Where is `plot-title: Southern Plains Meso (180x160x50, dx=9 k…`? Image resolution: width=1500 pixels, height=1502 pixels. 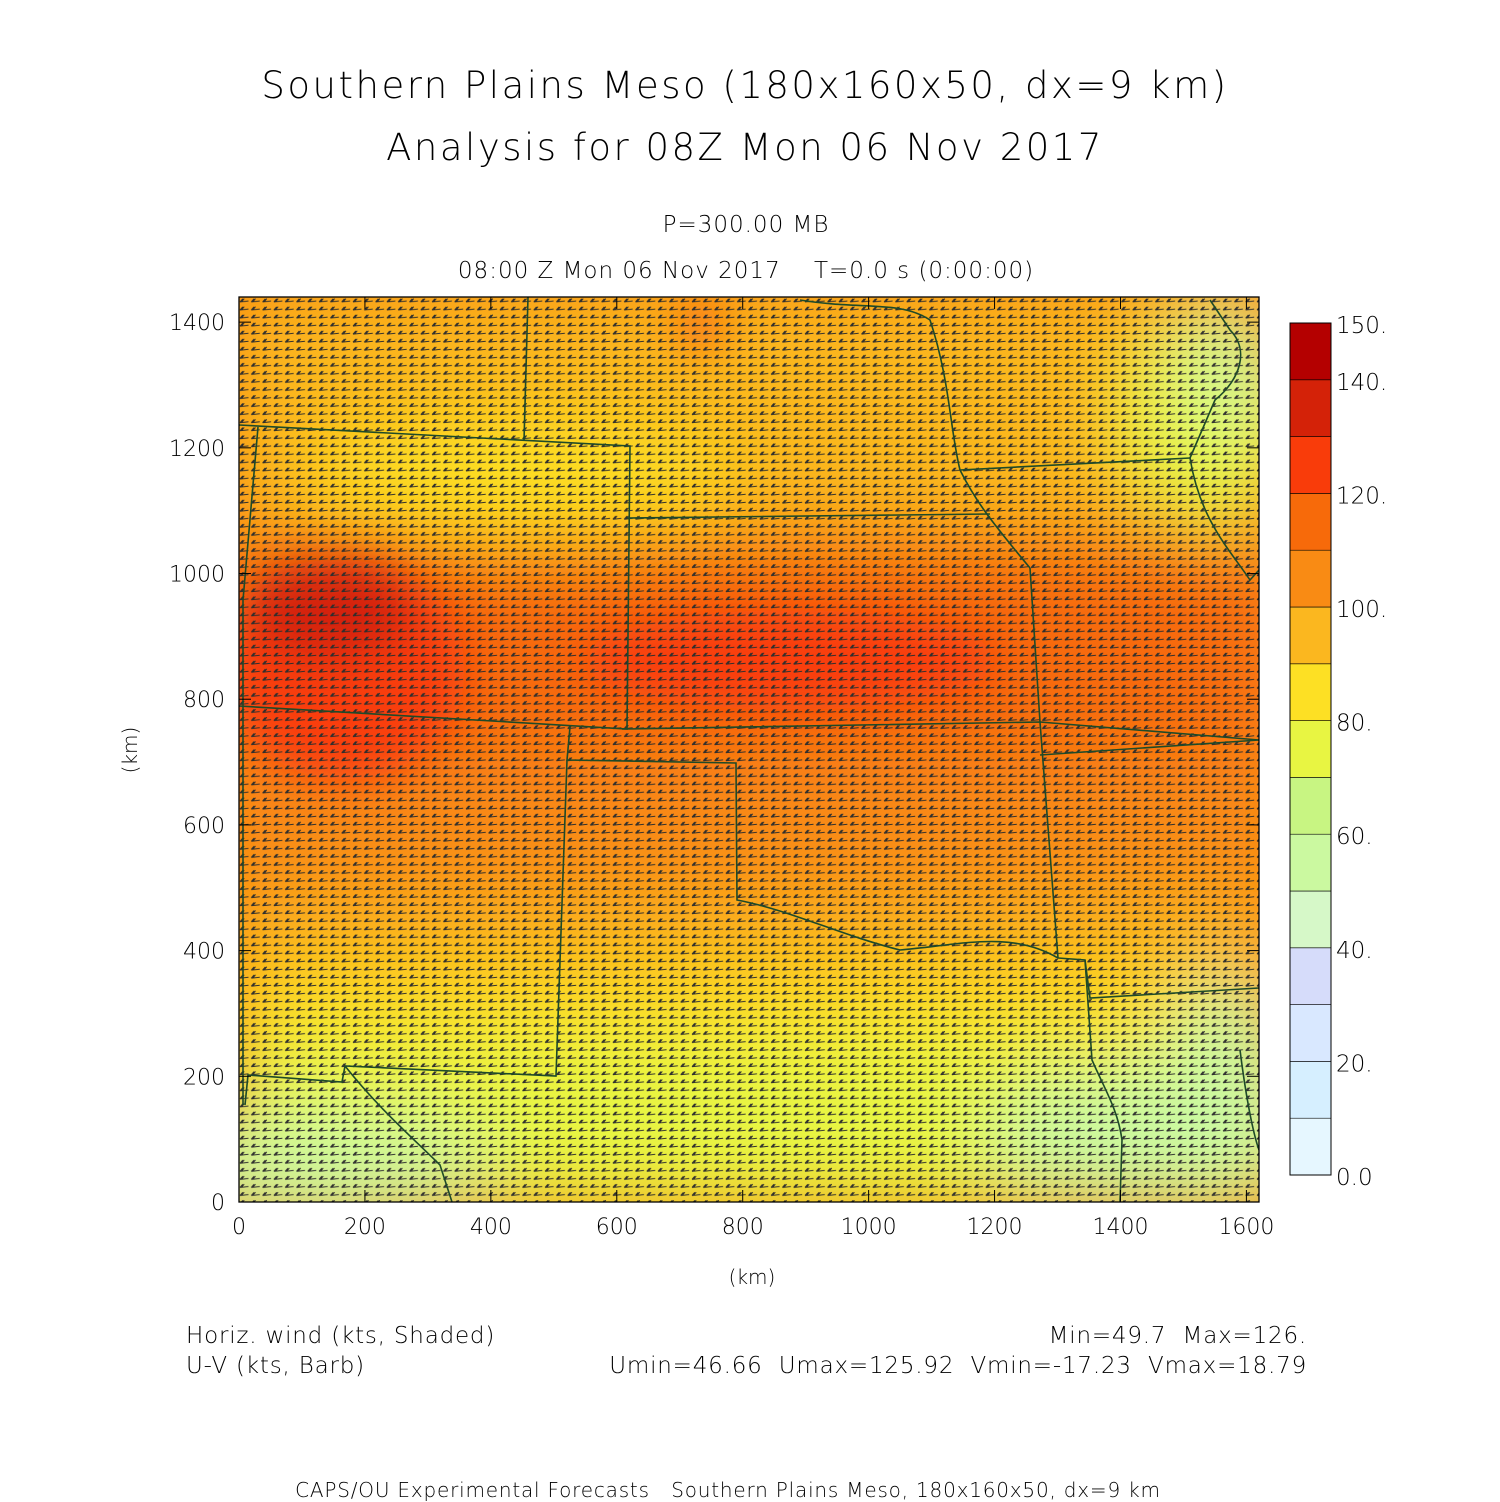 plot-title: Southern Plains Meso (180x160x50, dx=9 k… is located at coordinates (745, 85).